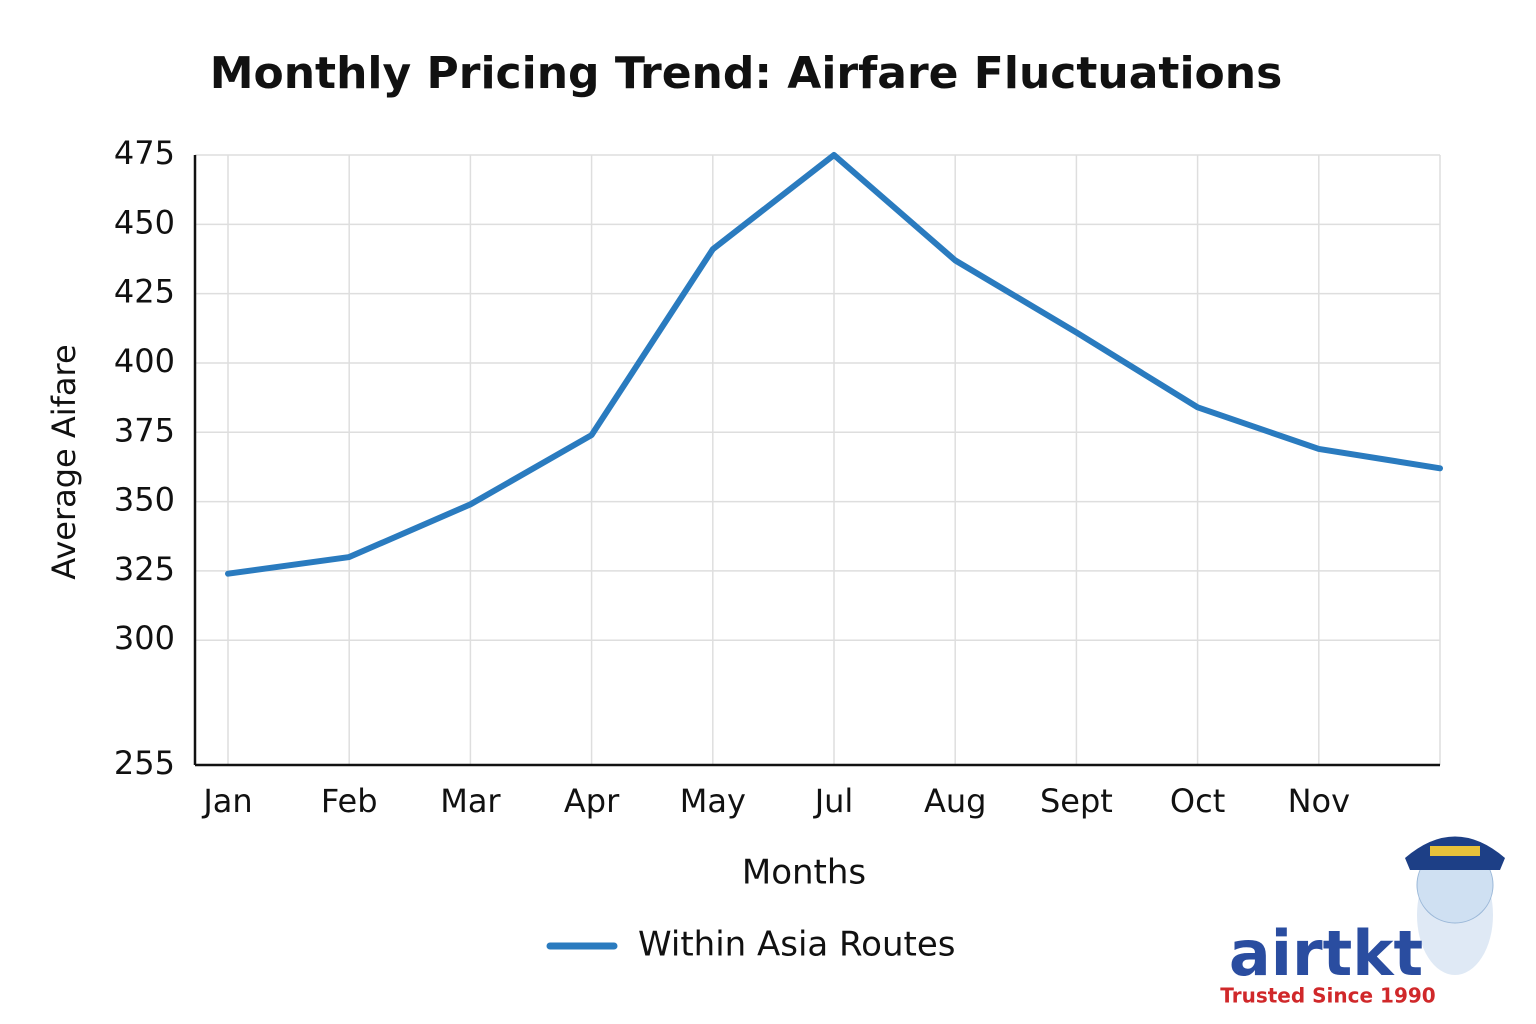  What do you see at coordinates (1197, 801) in the screenshot?
I see `x-tick-label: Oct` at bounding box center [1197, 801].